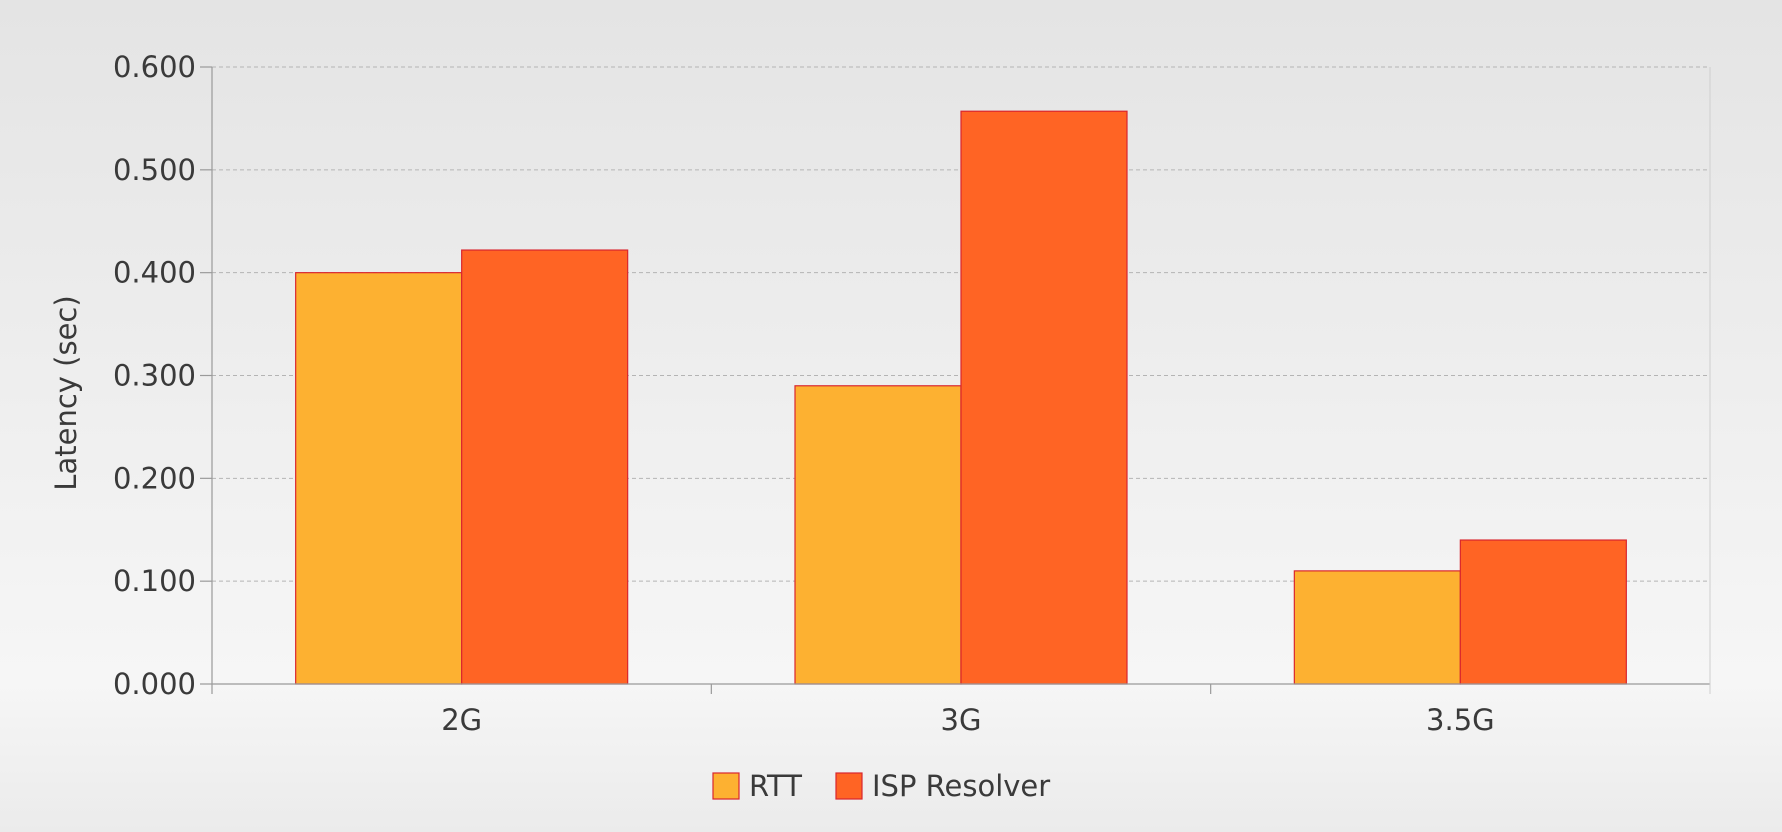  What do you see at coordinates (154, 478) in the screenshot?
I see `y-tick-label: 0.200` at bounding box center [154, 478].